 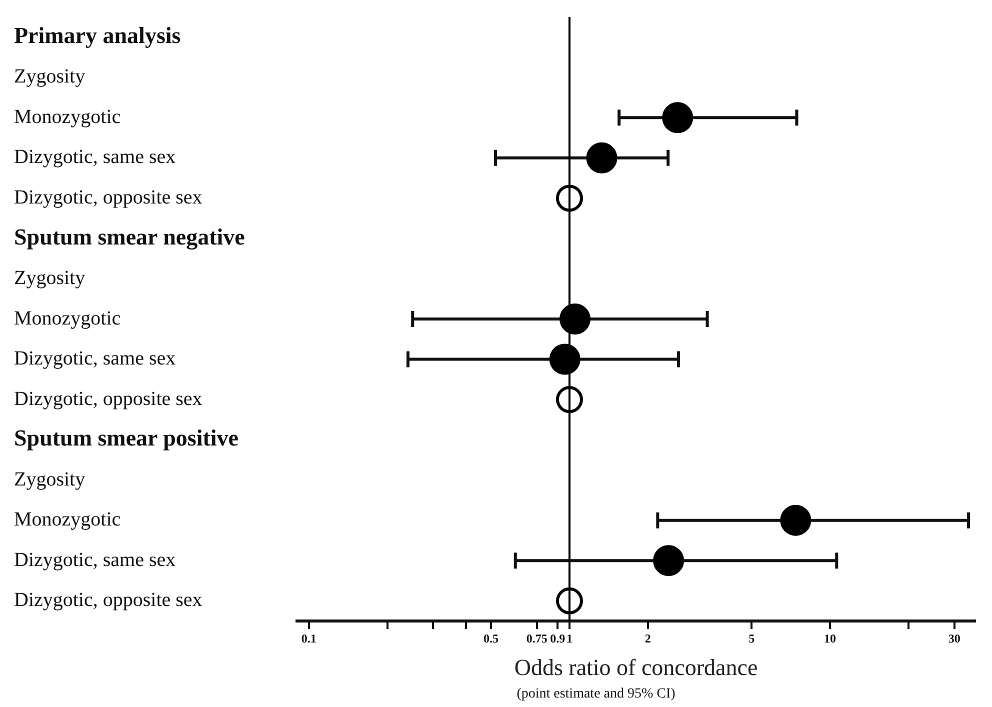 What do you see at coordinates (97, 35) in the screenshot?
I see `y-tick-label: Primary analysis` at bounding box center [97, 35].